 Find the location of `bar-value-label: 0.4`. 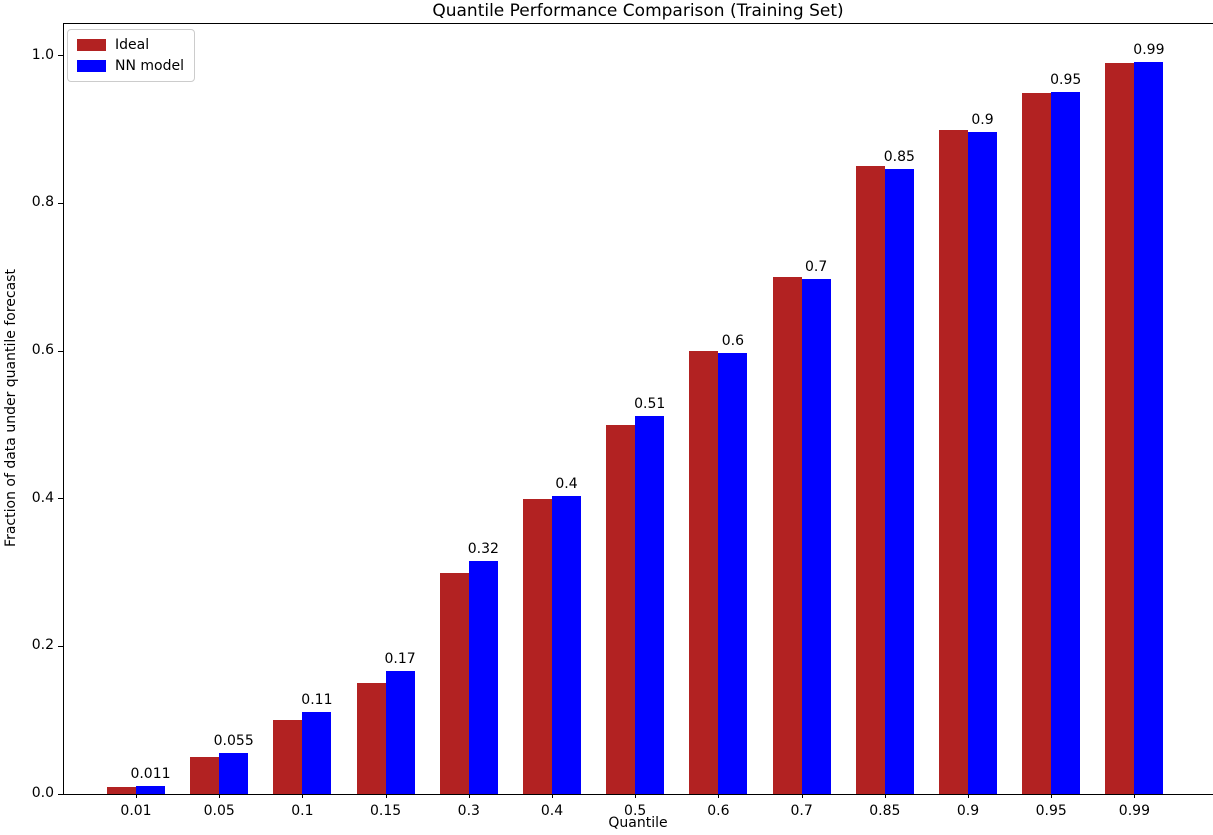

bar-value-label: 0.4 is located at coordinates (566, 484).